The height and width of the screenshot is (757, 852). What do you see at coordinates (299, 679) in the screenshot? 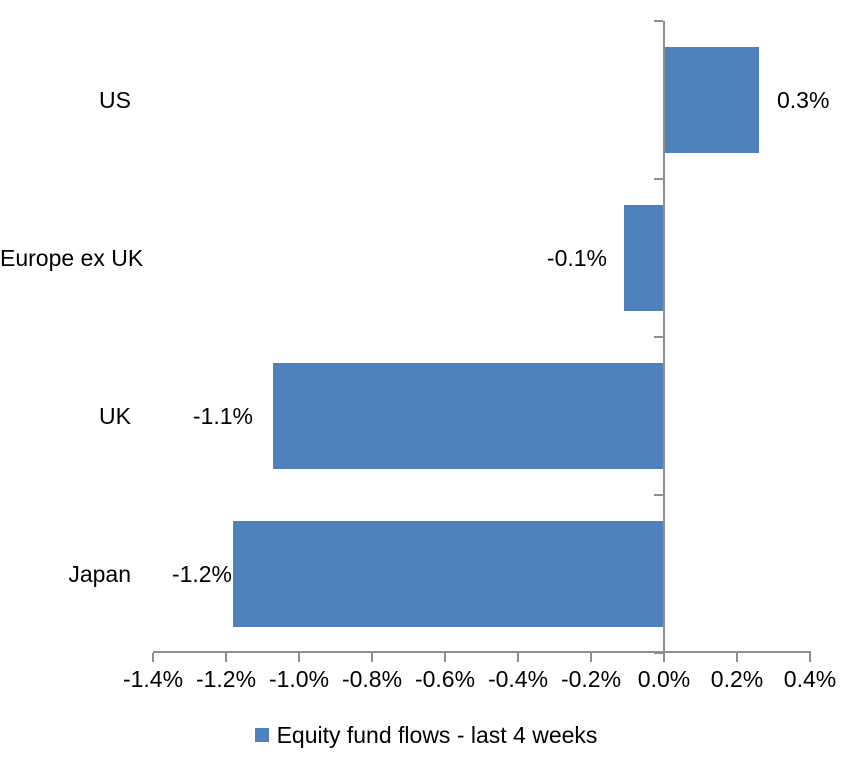
I see `x-tick-label: -1.0%` at bounding box center [299, 679].